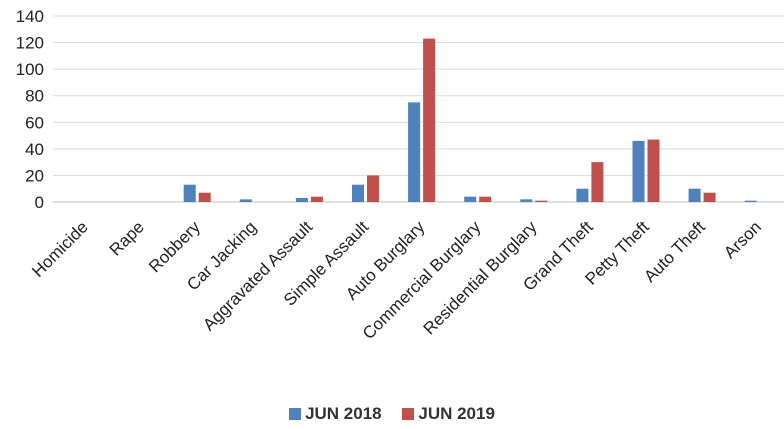  Describe the element at coordinates (429, 120) in the screenshot. I see `bar-auto-burglary-jun-2019` at that location.